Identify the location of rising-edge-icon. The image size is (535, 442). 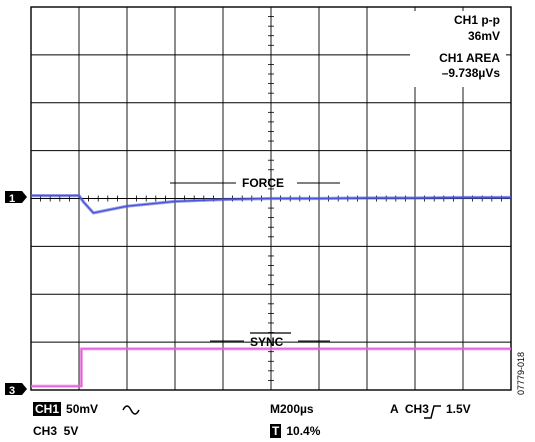
(432, 412).